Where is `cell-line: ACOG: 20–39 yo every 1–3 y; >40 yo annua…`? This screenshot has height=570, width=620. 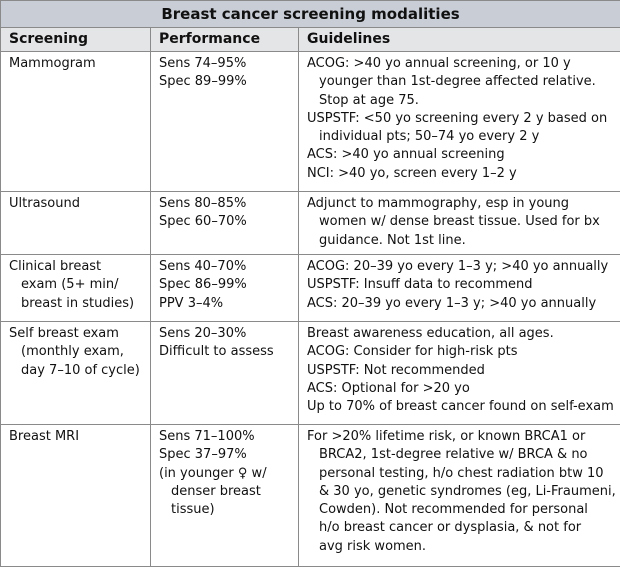 cell-line: ACOG: 20–39 yo every 1–3 y; >40 yo annua… is located at coordinates (458, 266).